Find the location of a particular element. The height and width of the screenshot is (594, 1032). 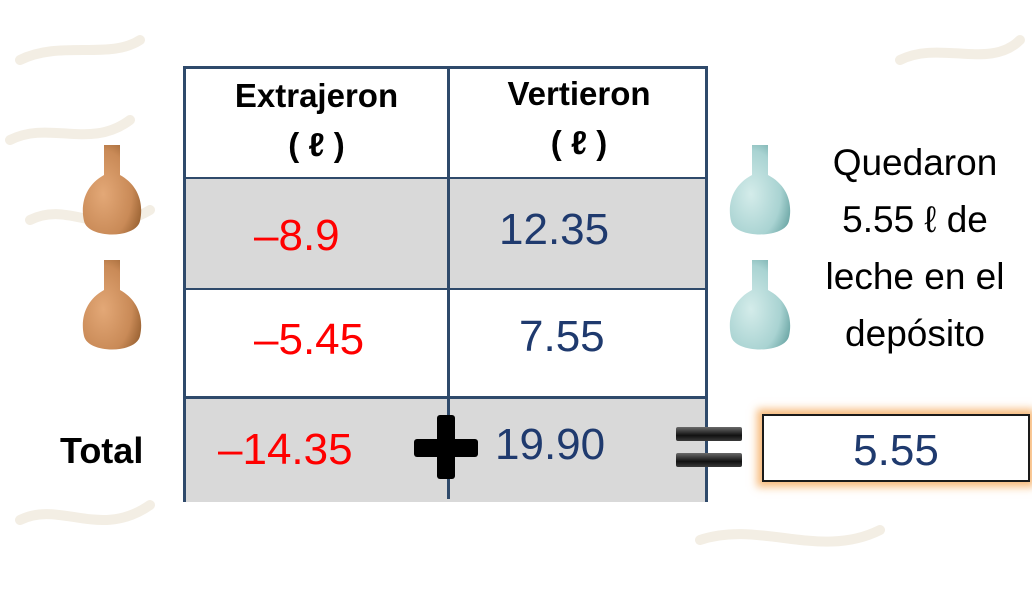

plus-icon is located at coordinates (446, 447).